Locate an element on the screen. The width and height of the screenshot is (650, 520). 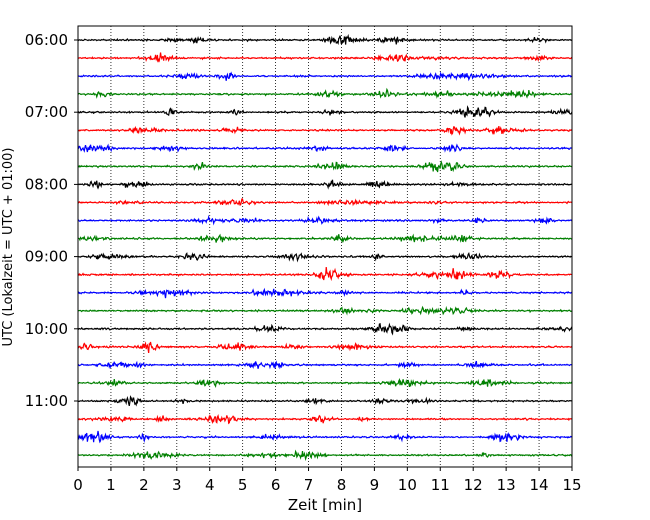
y-tick-label: 10:00 is located at coordinates (46, 329).